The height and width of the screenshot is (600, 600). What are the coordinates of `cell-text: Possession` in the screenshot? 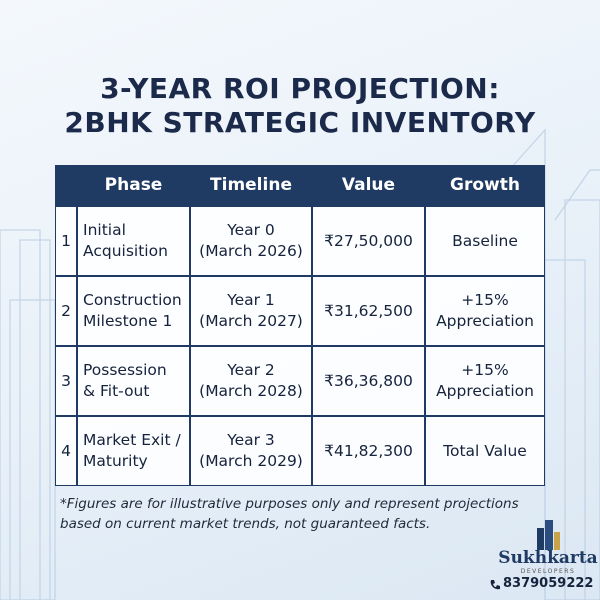 It's located at (125, 370).